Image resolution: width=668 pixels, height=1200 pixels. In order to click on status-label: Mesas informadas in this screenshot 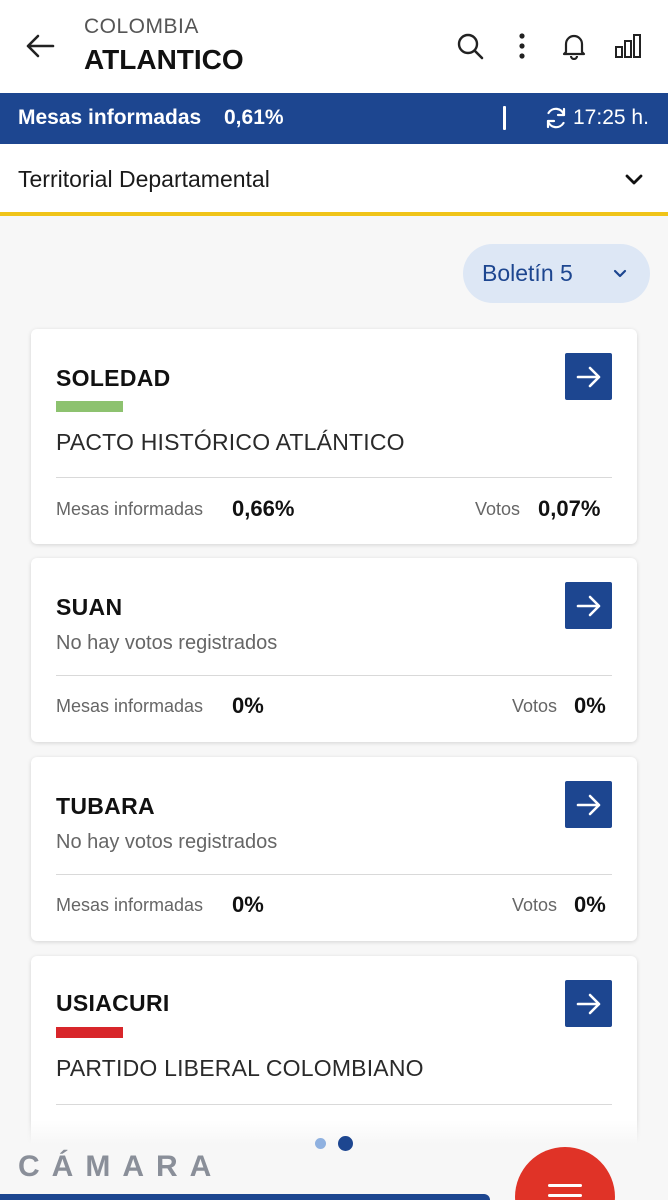, I will do `click(110, 117)`.